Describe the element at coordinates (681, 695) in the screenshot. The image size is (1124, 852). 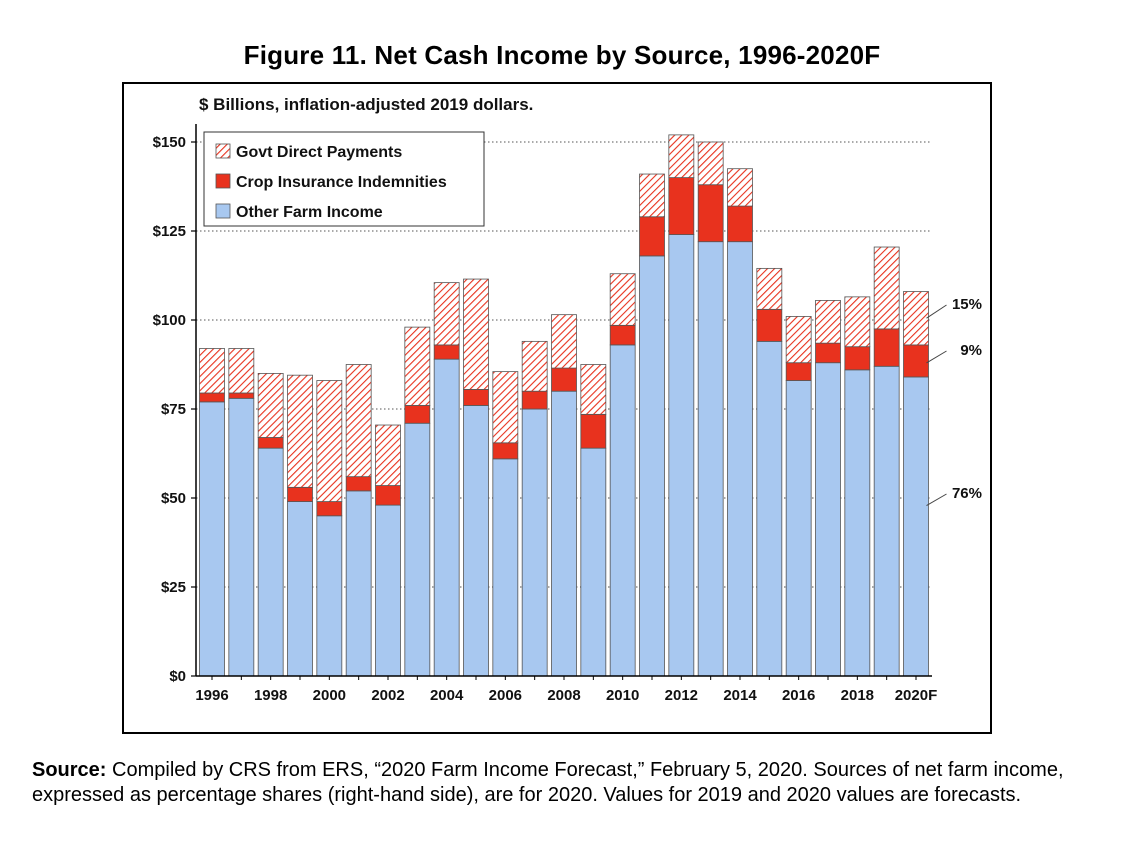
I see `x-tick-label: 2012` at that location.